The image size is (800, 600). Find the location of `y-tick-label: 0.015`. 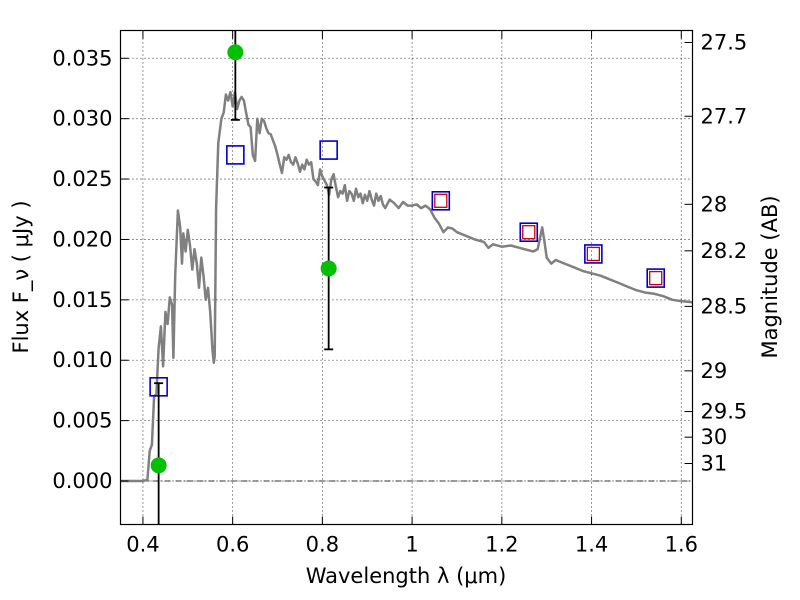

y-tick-label: 0.015 is located at coordinates (82, 300).